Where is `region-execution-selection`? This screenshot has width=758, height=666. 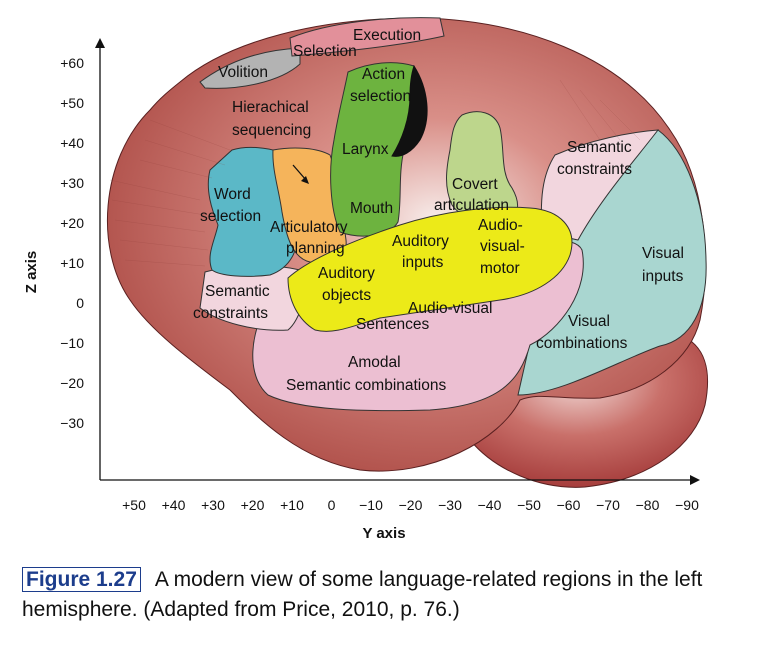 region-execution-selection is located at coordinates (367, 37).